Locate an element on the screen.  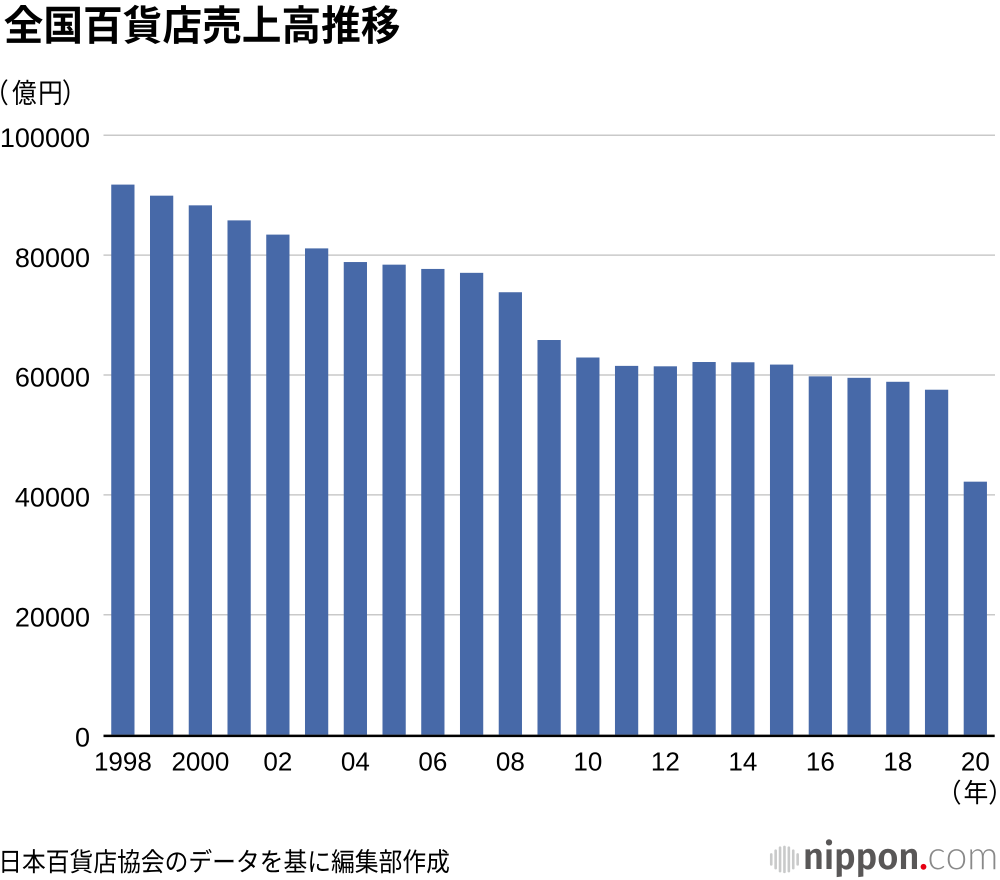
svg-text: 02 is located at coordinates (277, 762).